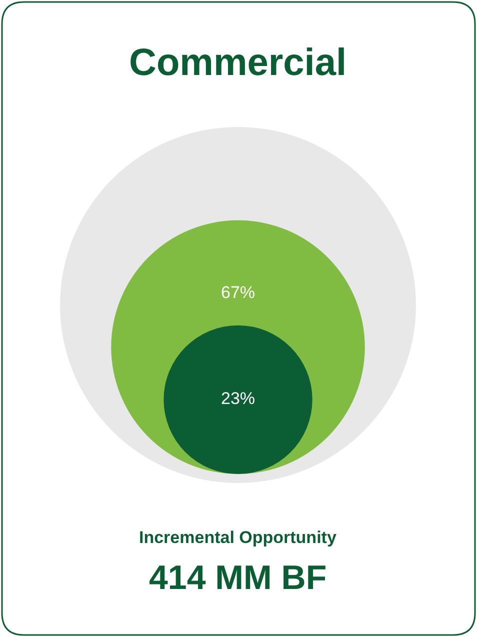 This screenshot has width=477, height=637. I want to click on text: Commercial, so click(238, 63).